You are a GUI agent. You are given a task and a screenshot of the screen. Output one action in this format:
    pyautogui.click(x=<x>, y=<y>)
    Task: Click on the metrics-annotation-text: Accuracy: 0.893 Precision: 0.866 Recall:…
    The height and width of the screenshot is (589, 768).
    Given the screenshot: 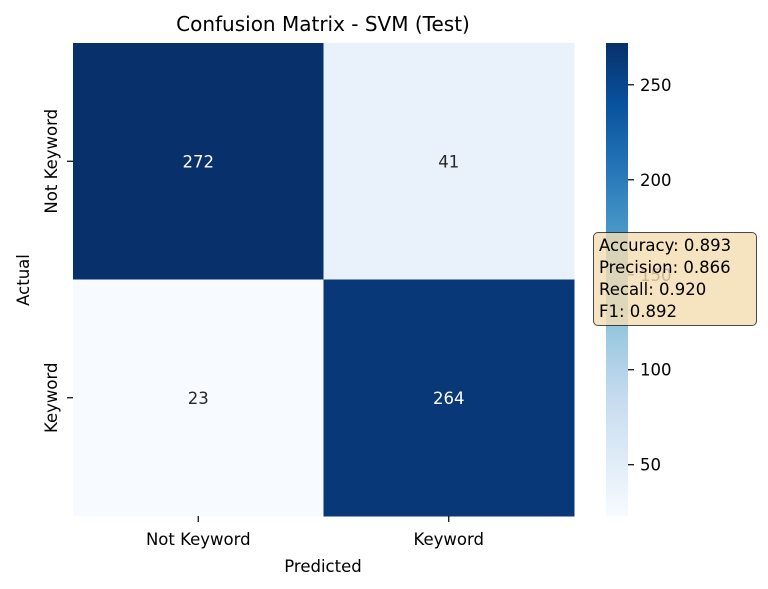 What is the action you would take?
    pyautogui.click(x=665, y=279)
    